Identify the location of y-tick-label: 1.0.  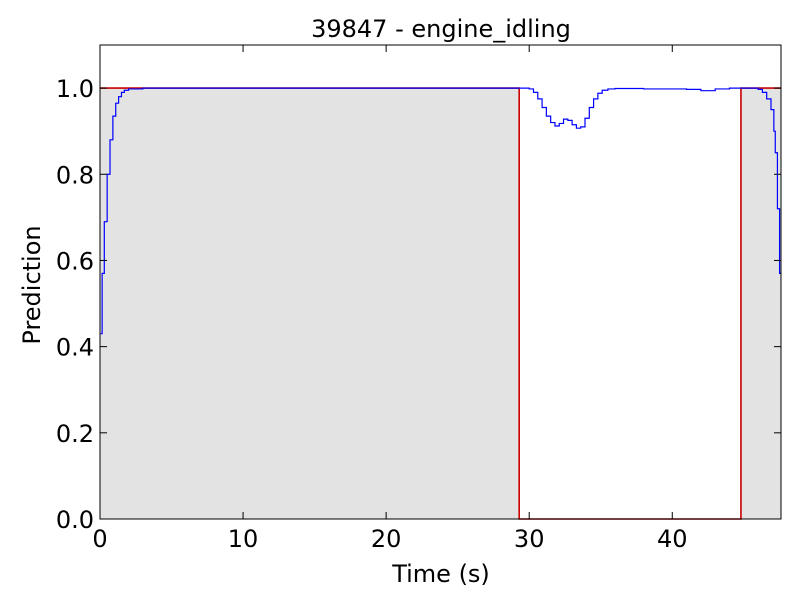
(75, 89).